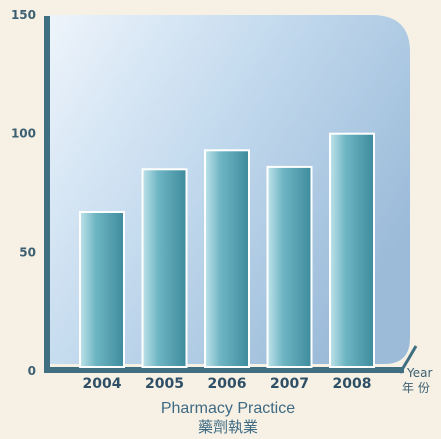 Image resolution: width=441 pixels, height=439 pixels. What do you see at coordinates (352, 250) in the screenshot?
I see `bar-2008` at bounding box center [352, 250].